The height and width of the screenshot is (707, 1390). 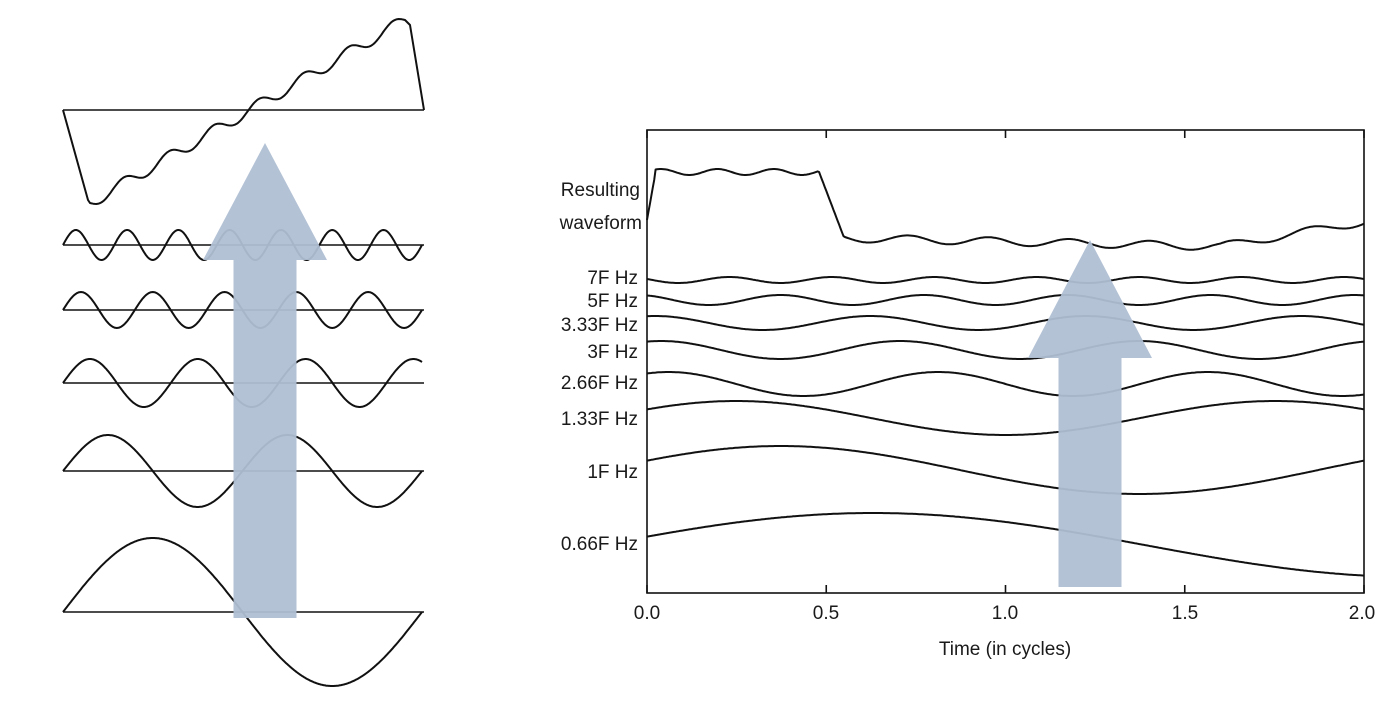 I want to click on left-wave-resulting, so click(x=243, y=111).